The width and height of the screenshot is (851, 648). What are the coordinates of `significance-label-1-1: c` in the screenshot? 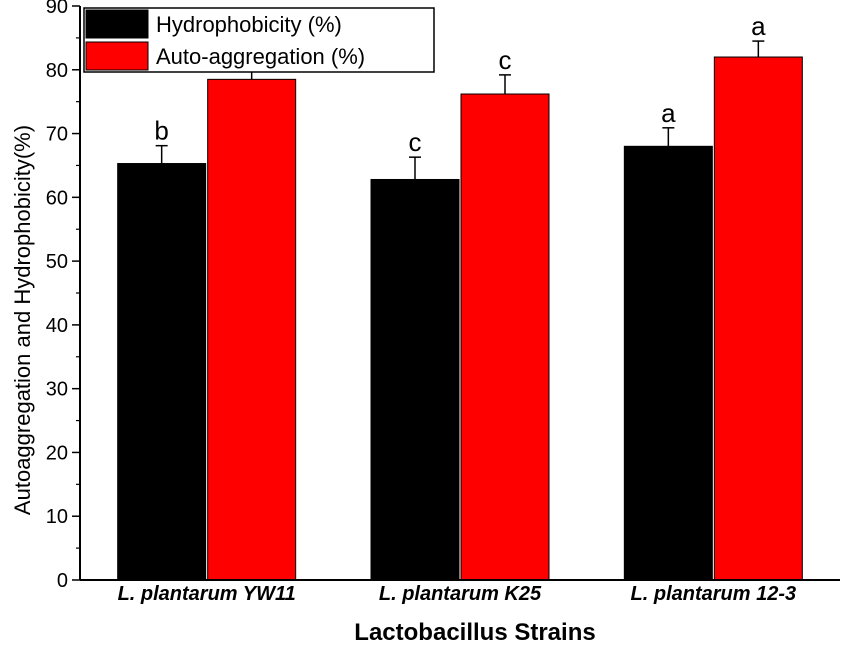 It's located at (505, 60).